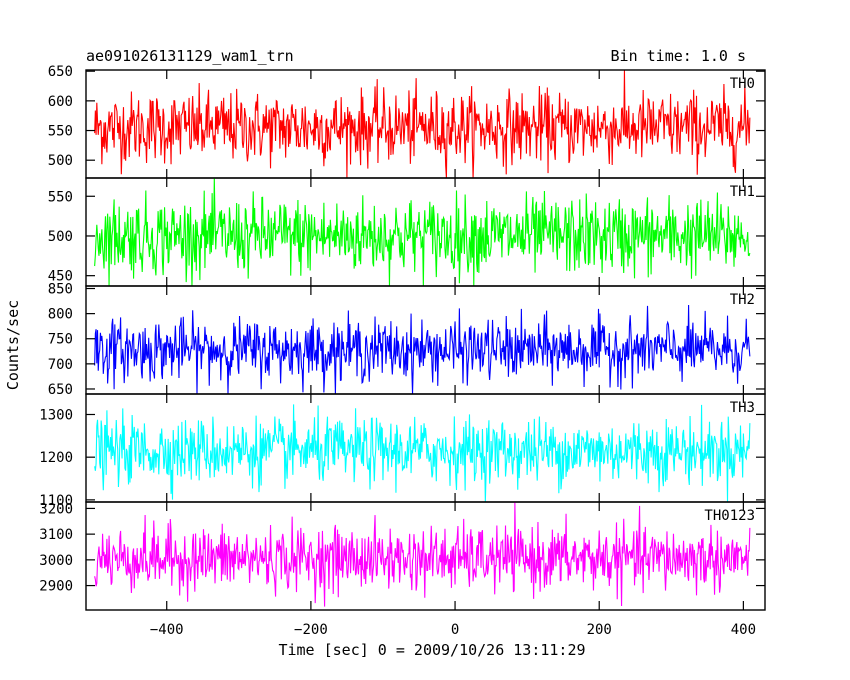 This screenshot has height=680, width=850. What do you see at coordinates (60, 365) in the screenshot?
I see `y-tick-label: 700` at bounding box center [60, 365].